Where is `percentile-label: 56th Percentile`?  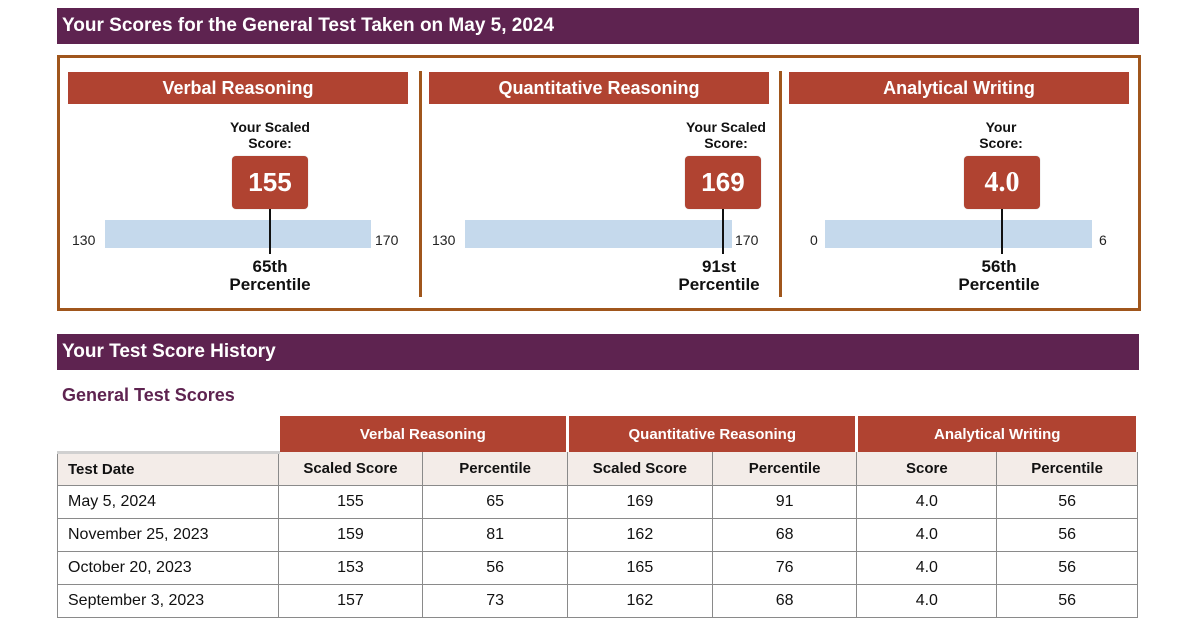 percentile-label: 56th Percentile is located at coordinates (999, 276).